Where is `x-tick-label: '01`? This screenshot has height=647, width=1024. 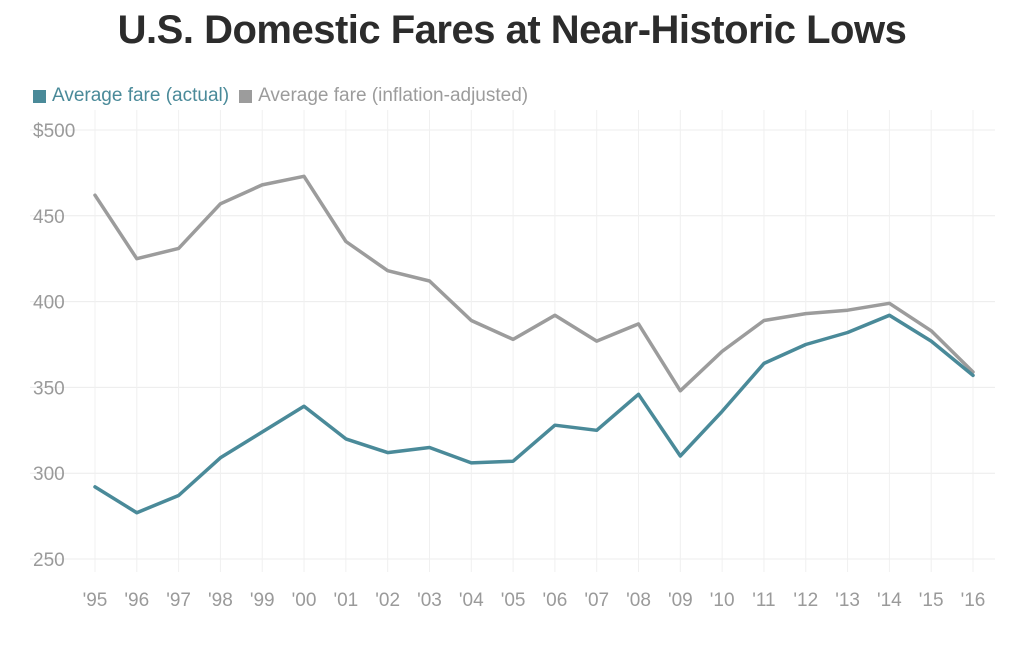
x-tick-label: '01 is located at coordinates (345, 600).